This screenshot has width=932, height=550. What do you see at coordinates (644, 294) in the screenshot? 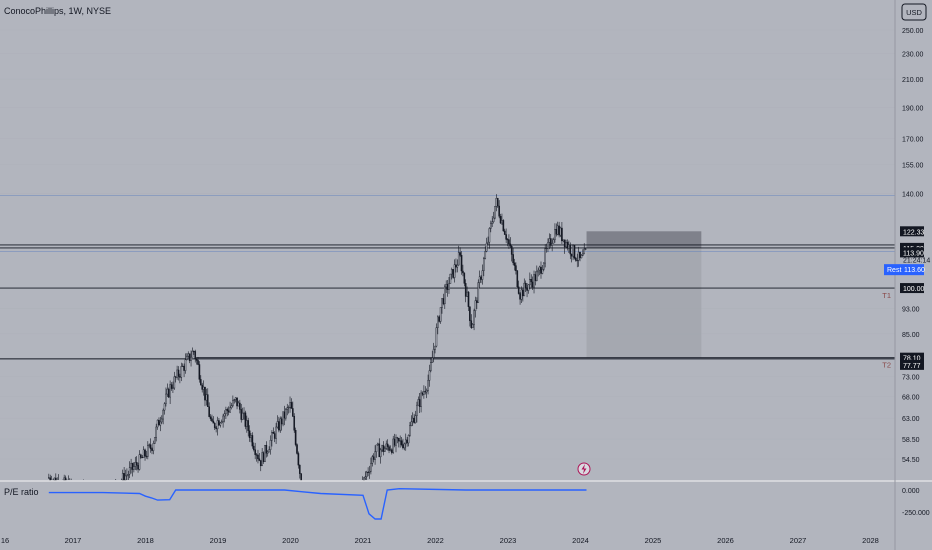
I see `position-box` at bounding box center [644, 294].